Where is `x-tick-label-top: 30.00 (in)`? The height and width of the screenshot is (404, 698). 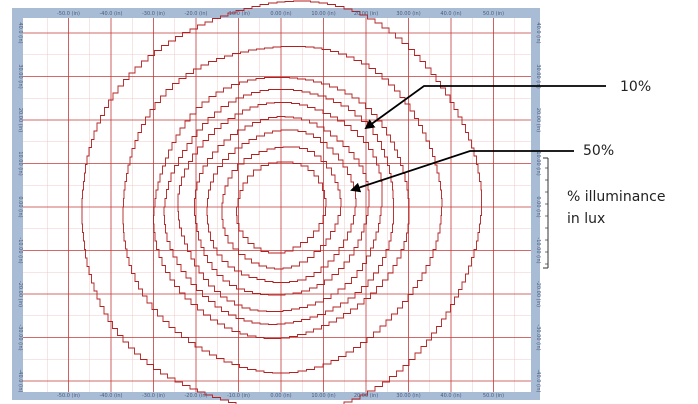
x-tick-label-top: 30.00 (in) is located at coordinates (408, 14).